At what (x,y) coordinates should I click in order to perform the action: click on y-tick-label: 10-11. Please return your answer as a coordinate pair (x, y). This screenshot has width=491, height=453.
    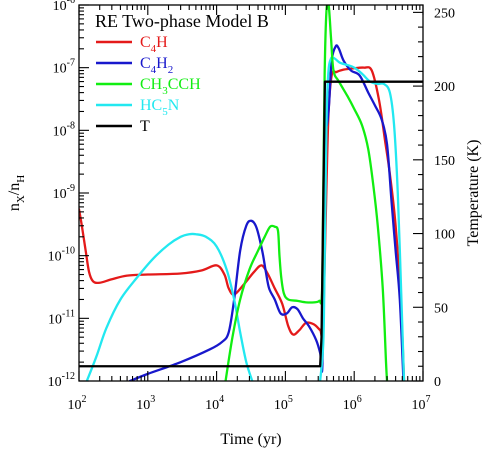
    Looking at the image, I should click on (61, 317).